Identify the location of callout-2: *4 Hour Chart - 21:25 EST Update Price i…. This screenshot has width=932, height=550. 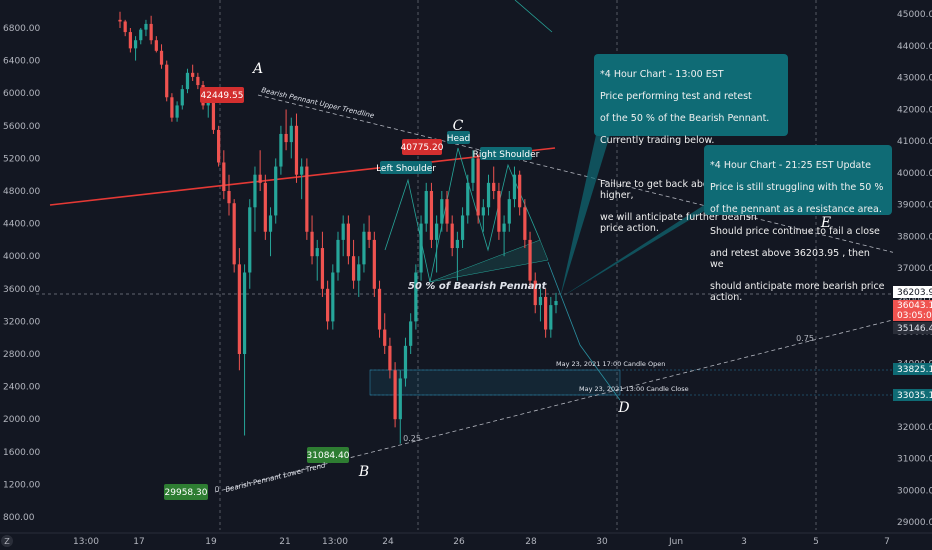
(798, 224).